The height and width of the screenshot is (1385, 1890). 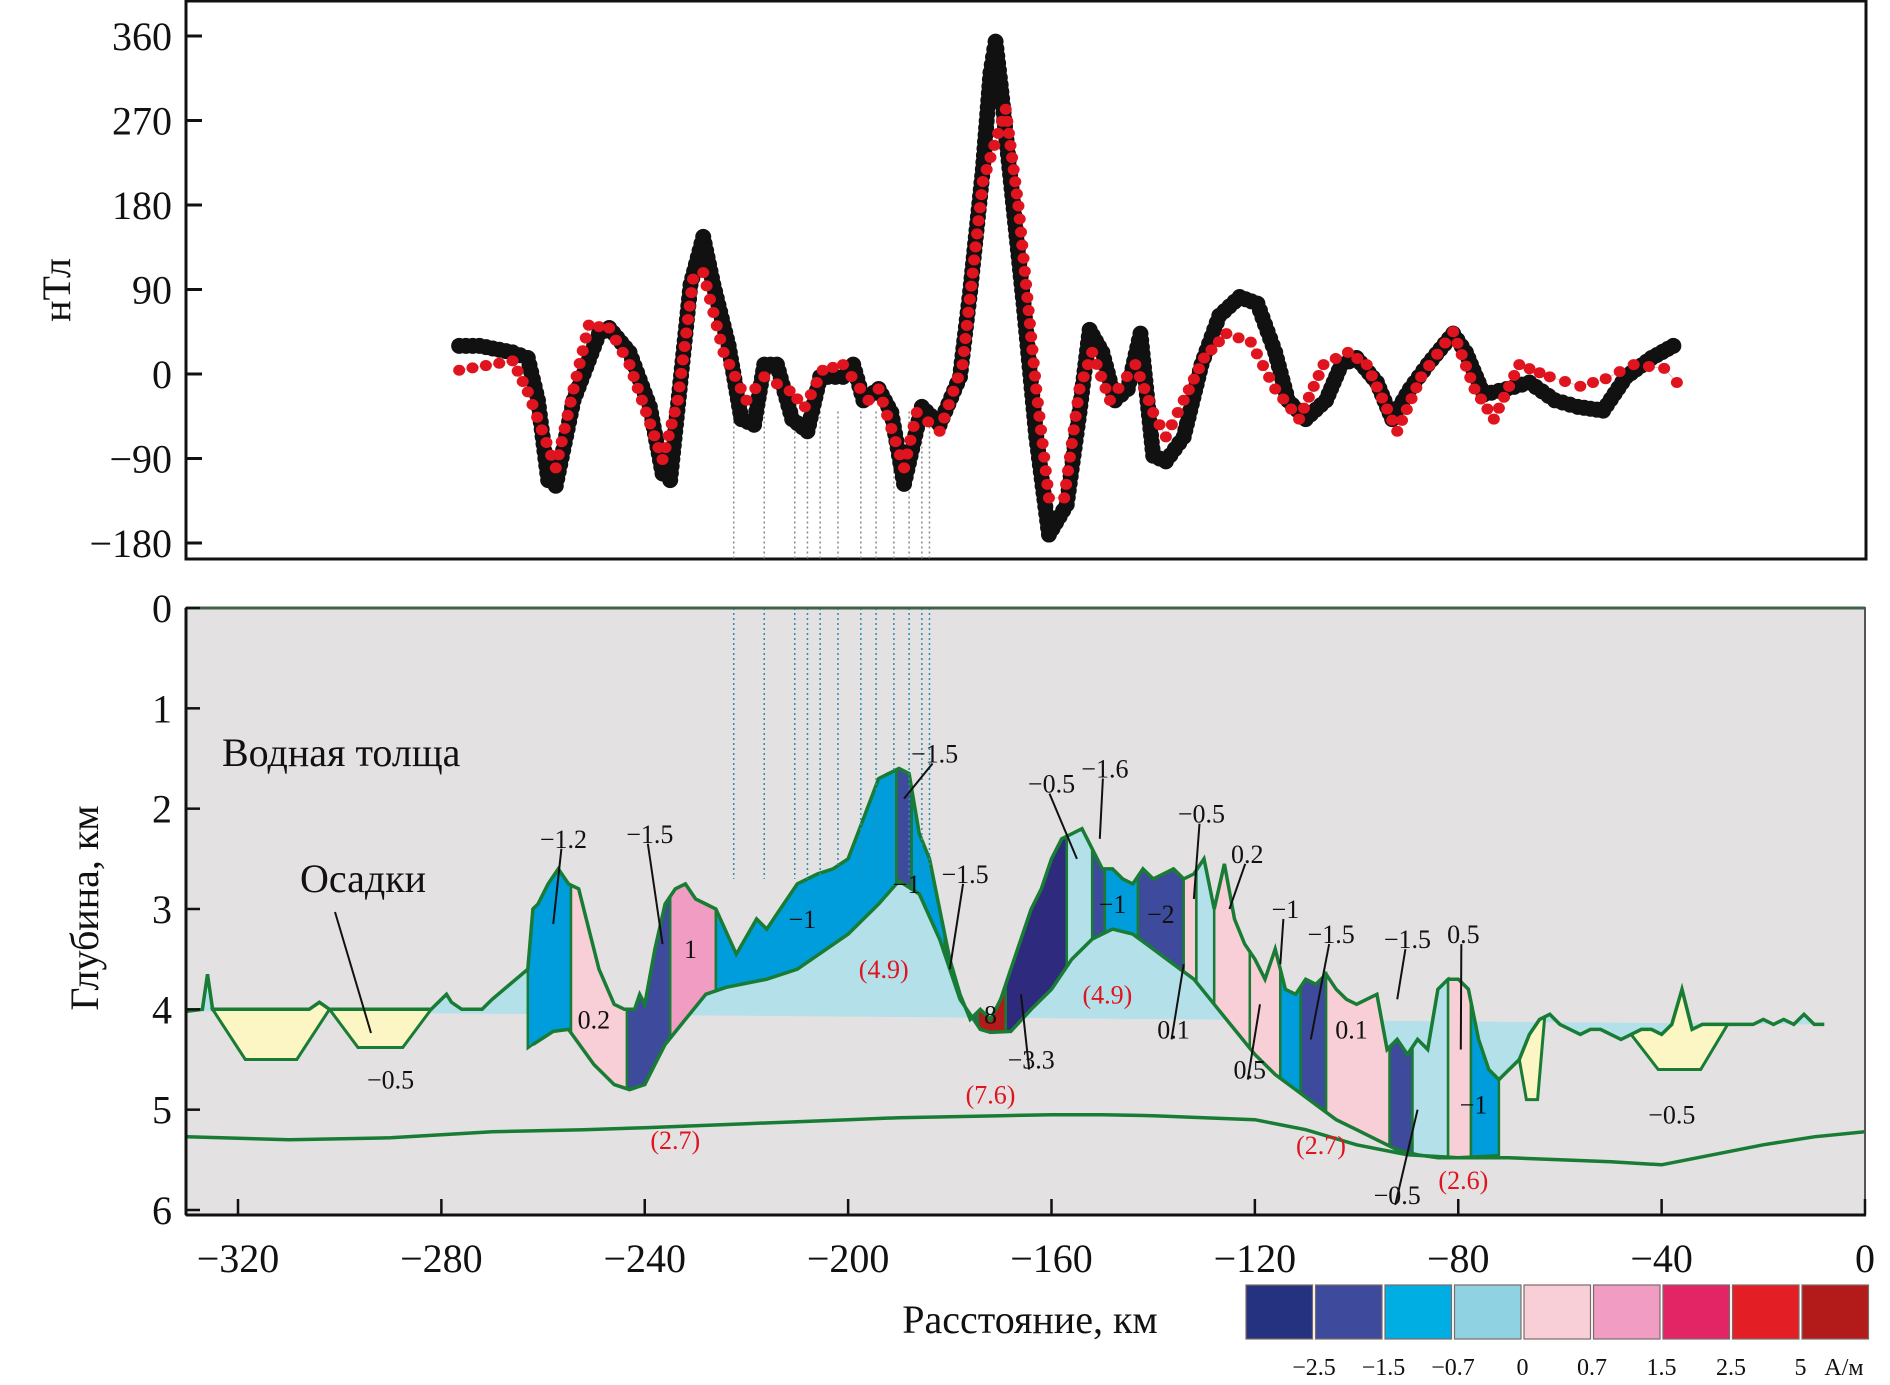 I want to click on depth-tick-label: 0, so click(x=162, y=608).